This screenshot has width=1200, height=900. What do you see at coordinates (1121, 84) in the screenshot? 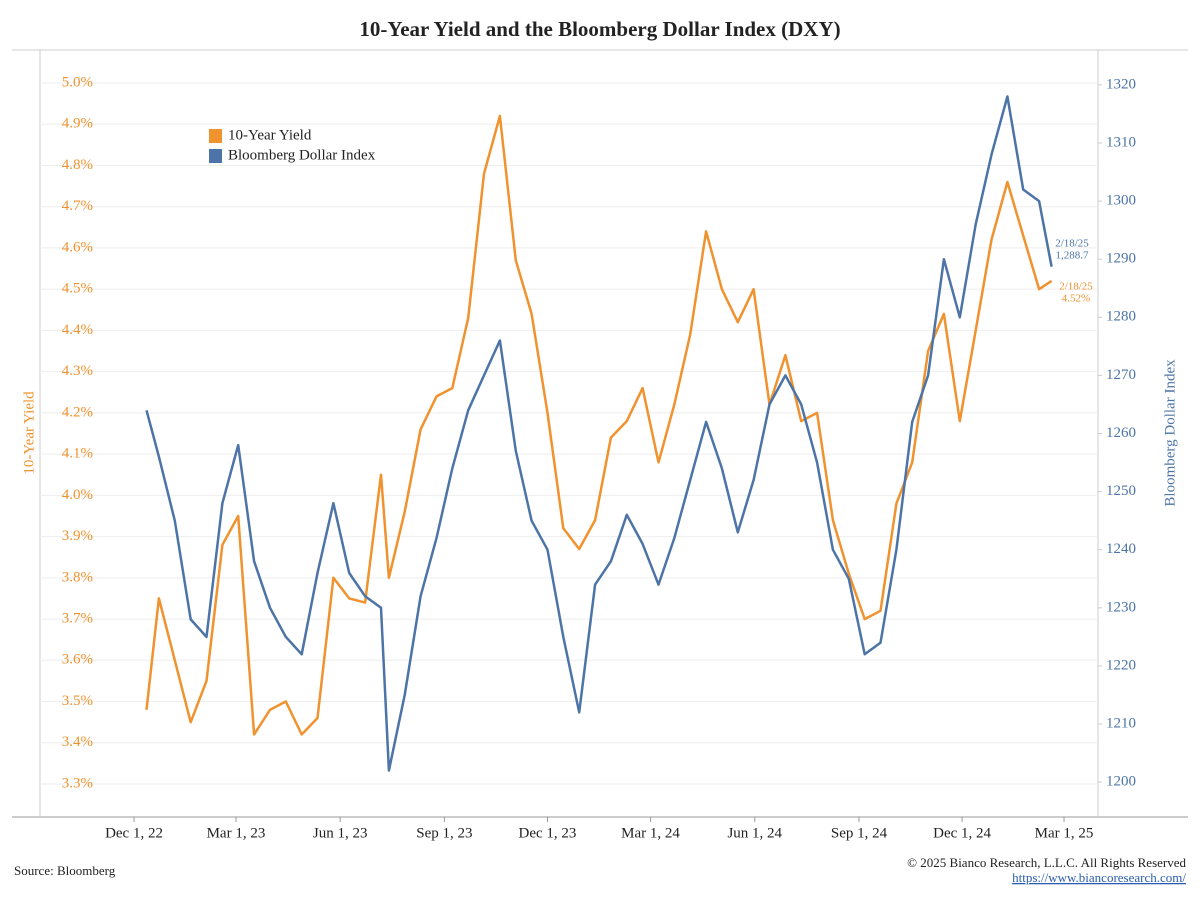
I see `y2-tick-label: 1320` at bounding box center [1121, 84].